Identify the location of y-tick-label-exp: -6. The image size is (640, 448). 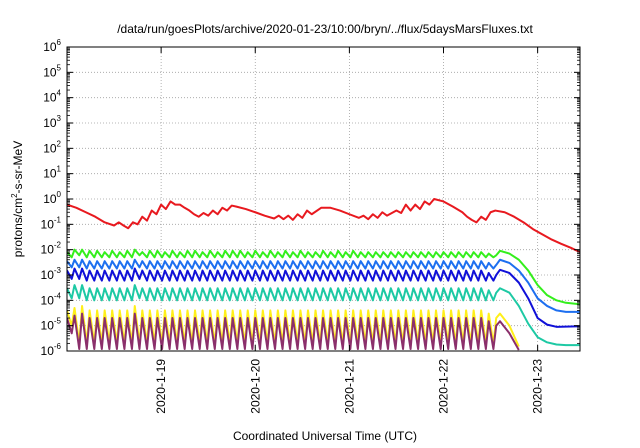
(58, 346).